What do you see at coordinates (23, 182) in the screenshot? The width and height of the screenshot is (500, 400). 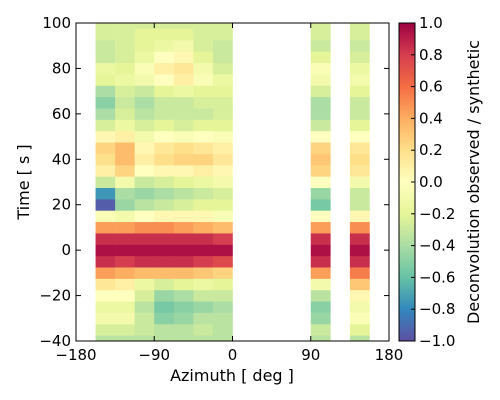 I see `y-axis-title: Time [ s ]` at bounding box center [23, 182].